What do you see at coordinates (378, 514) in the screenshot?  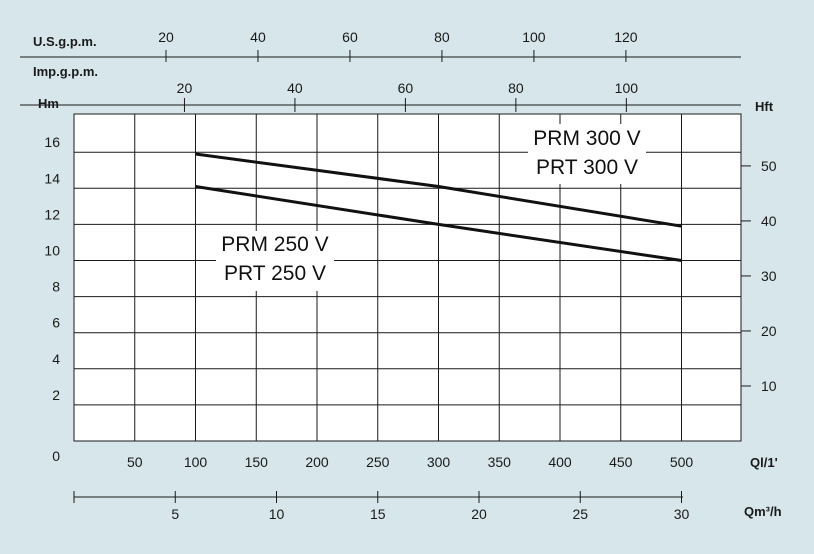 I see `qm3-tick-label: 15` at bounding box center [378, 514].